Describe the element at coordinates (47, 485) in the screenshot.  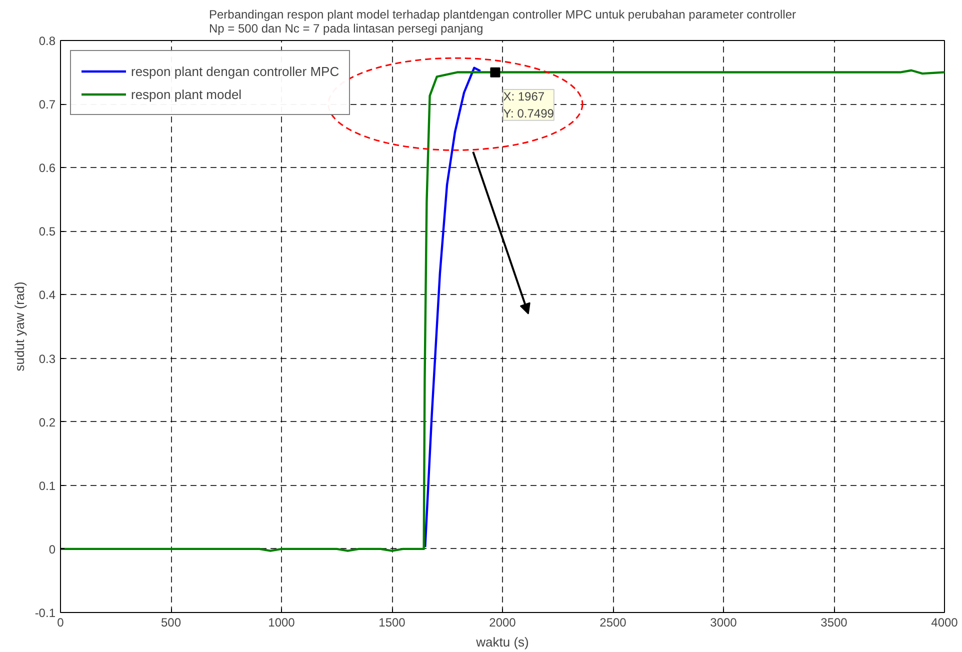
I see `y-tick-label: 0.1` at that location.